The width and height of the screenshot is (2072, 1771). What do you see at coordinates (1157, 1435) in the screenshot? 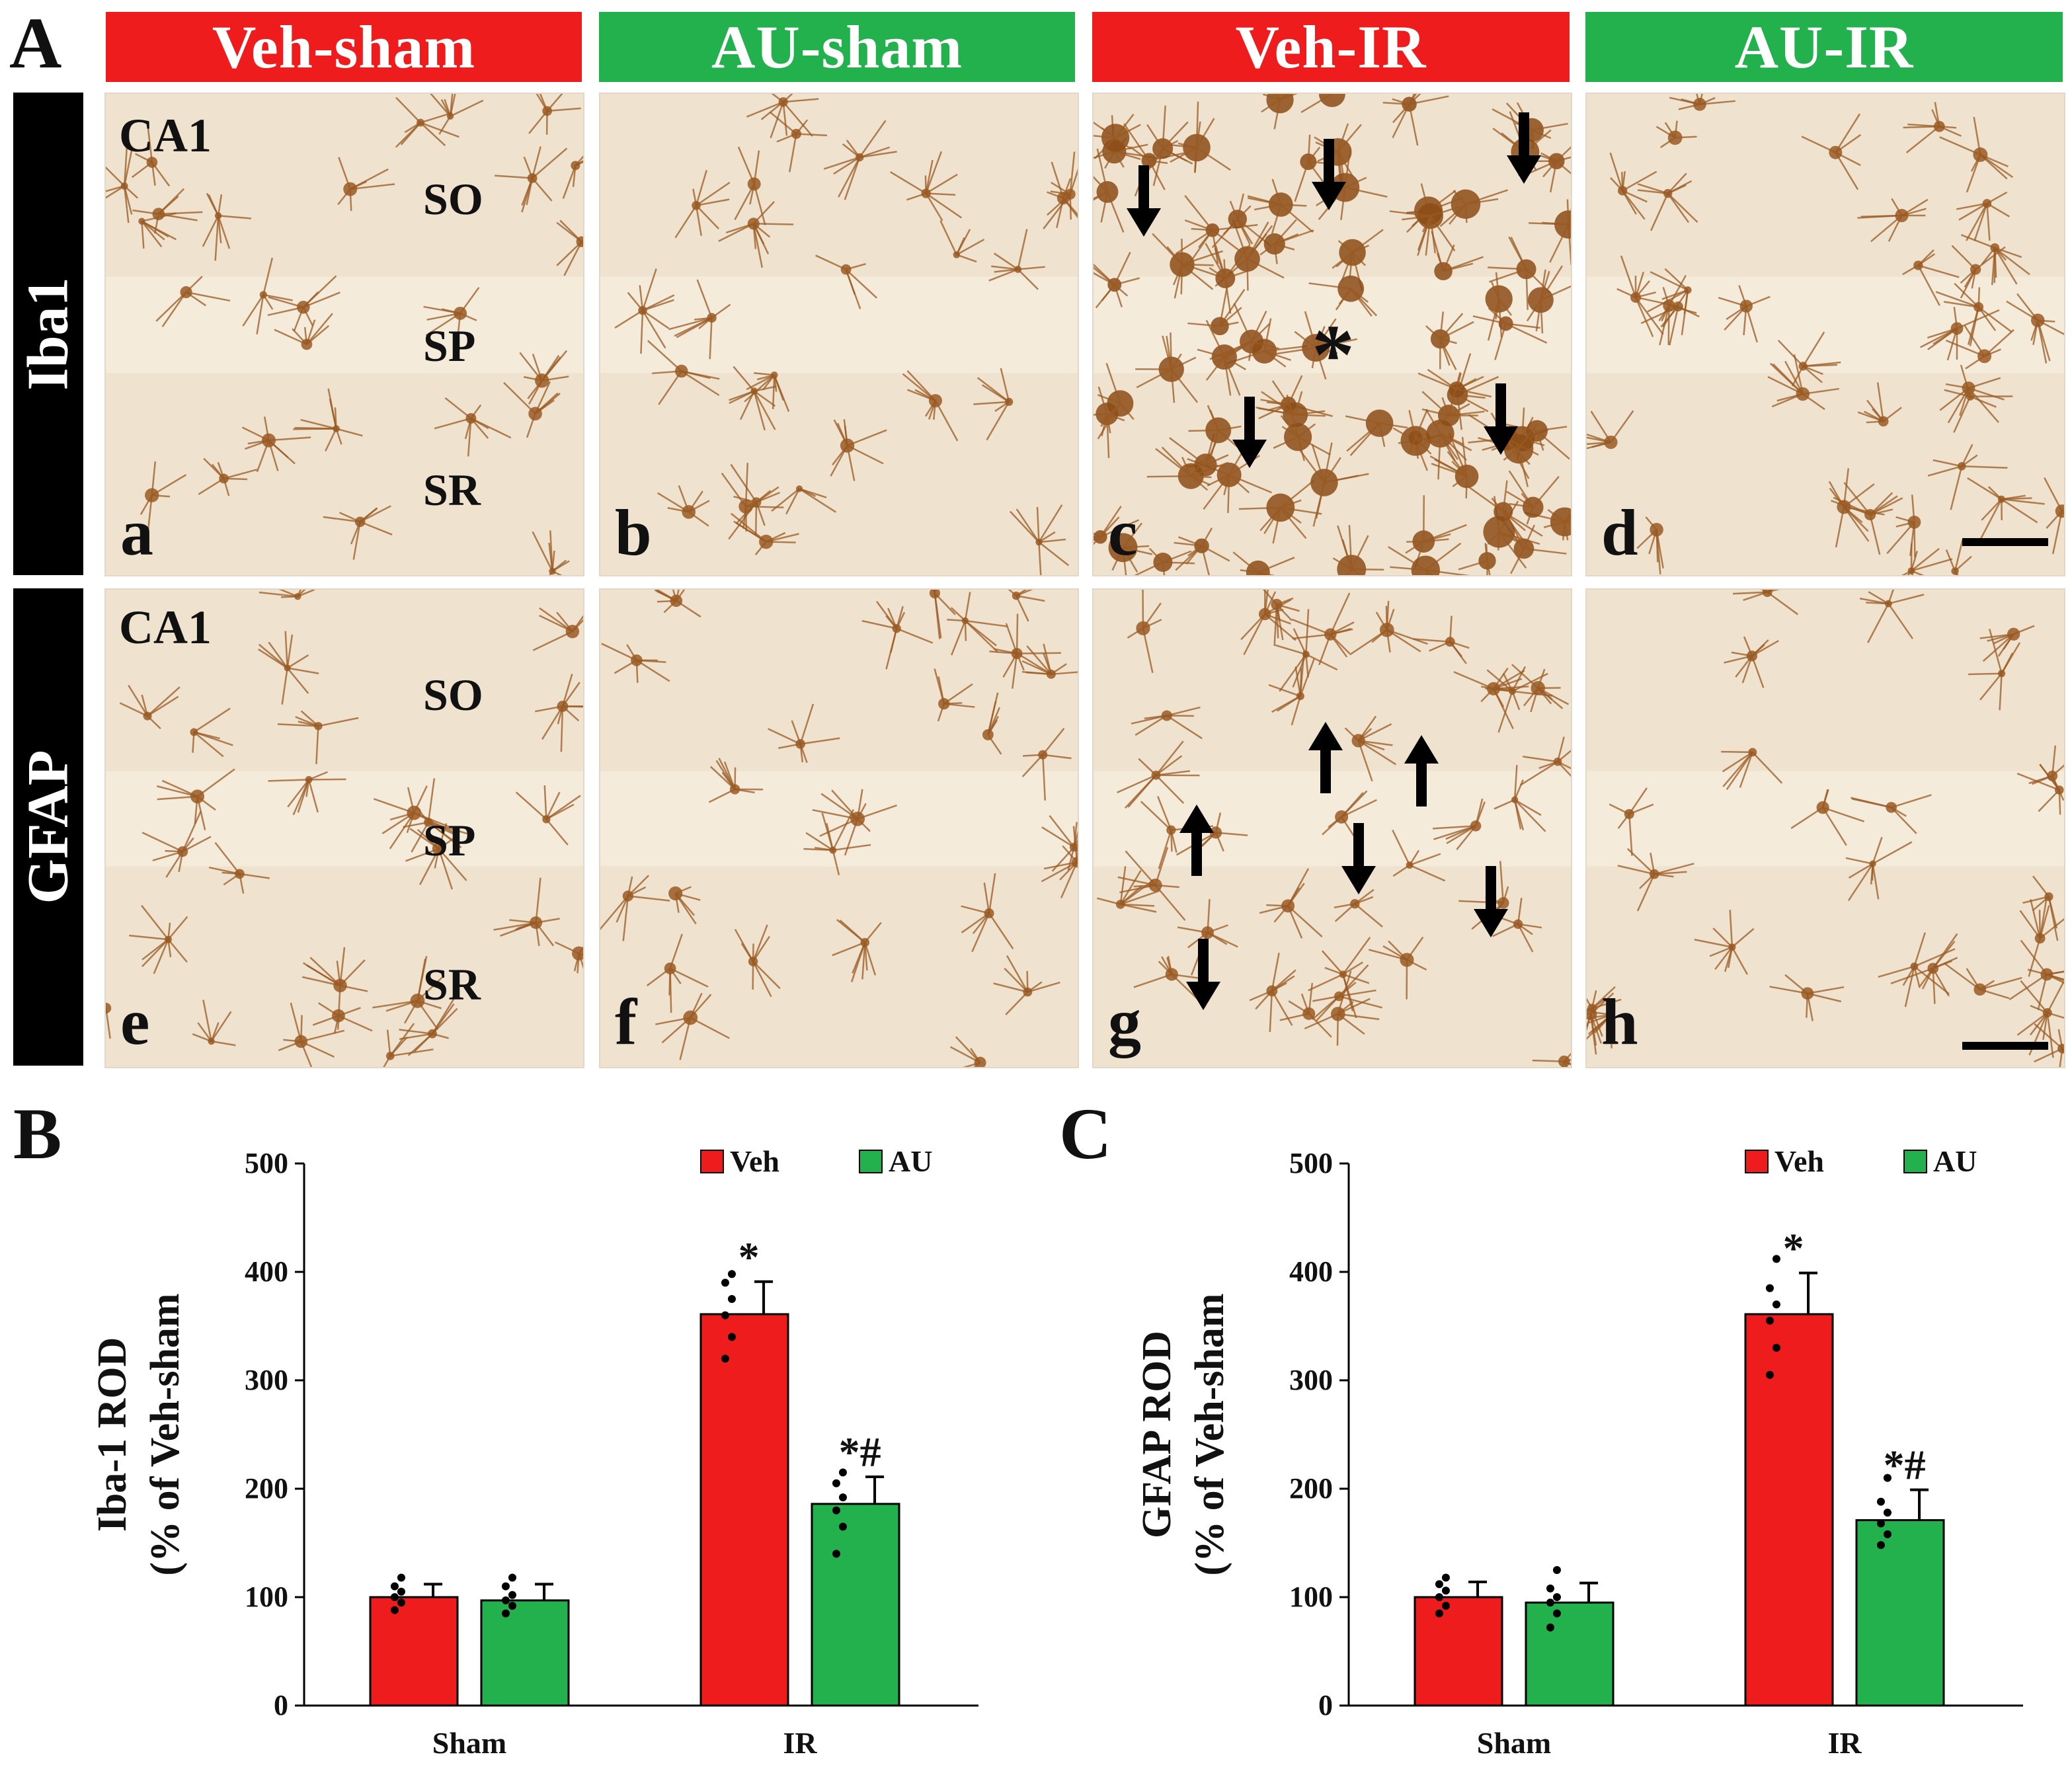
I see `y-axis-label: GFAP ROD` at bounding box center [1157, 1435].